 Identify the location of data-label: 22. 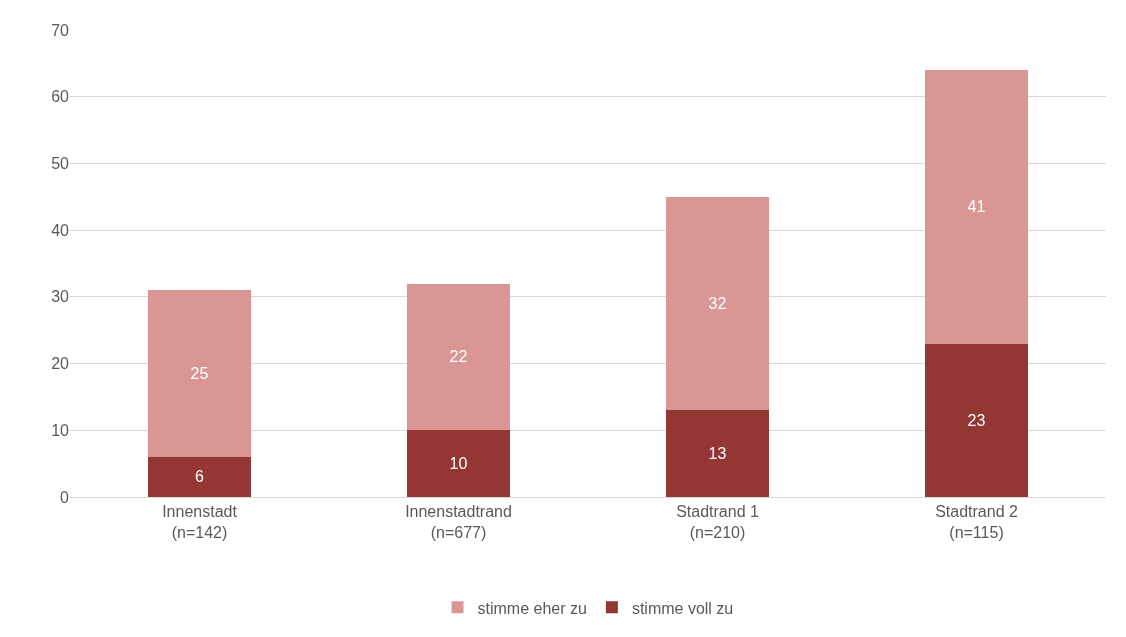
(458, 357).